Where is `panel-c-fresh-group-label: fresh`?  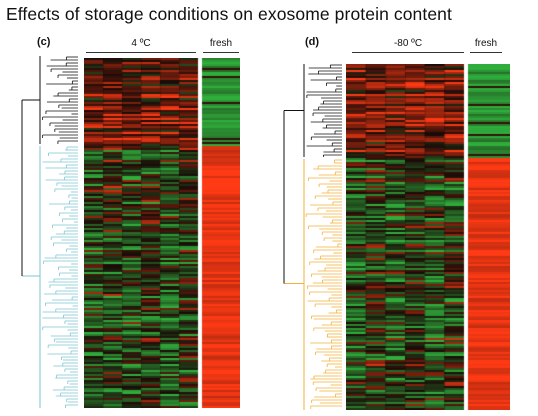 panel-c-fresh-group-label: fresh is located at coordinates (221, 45).